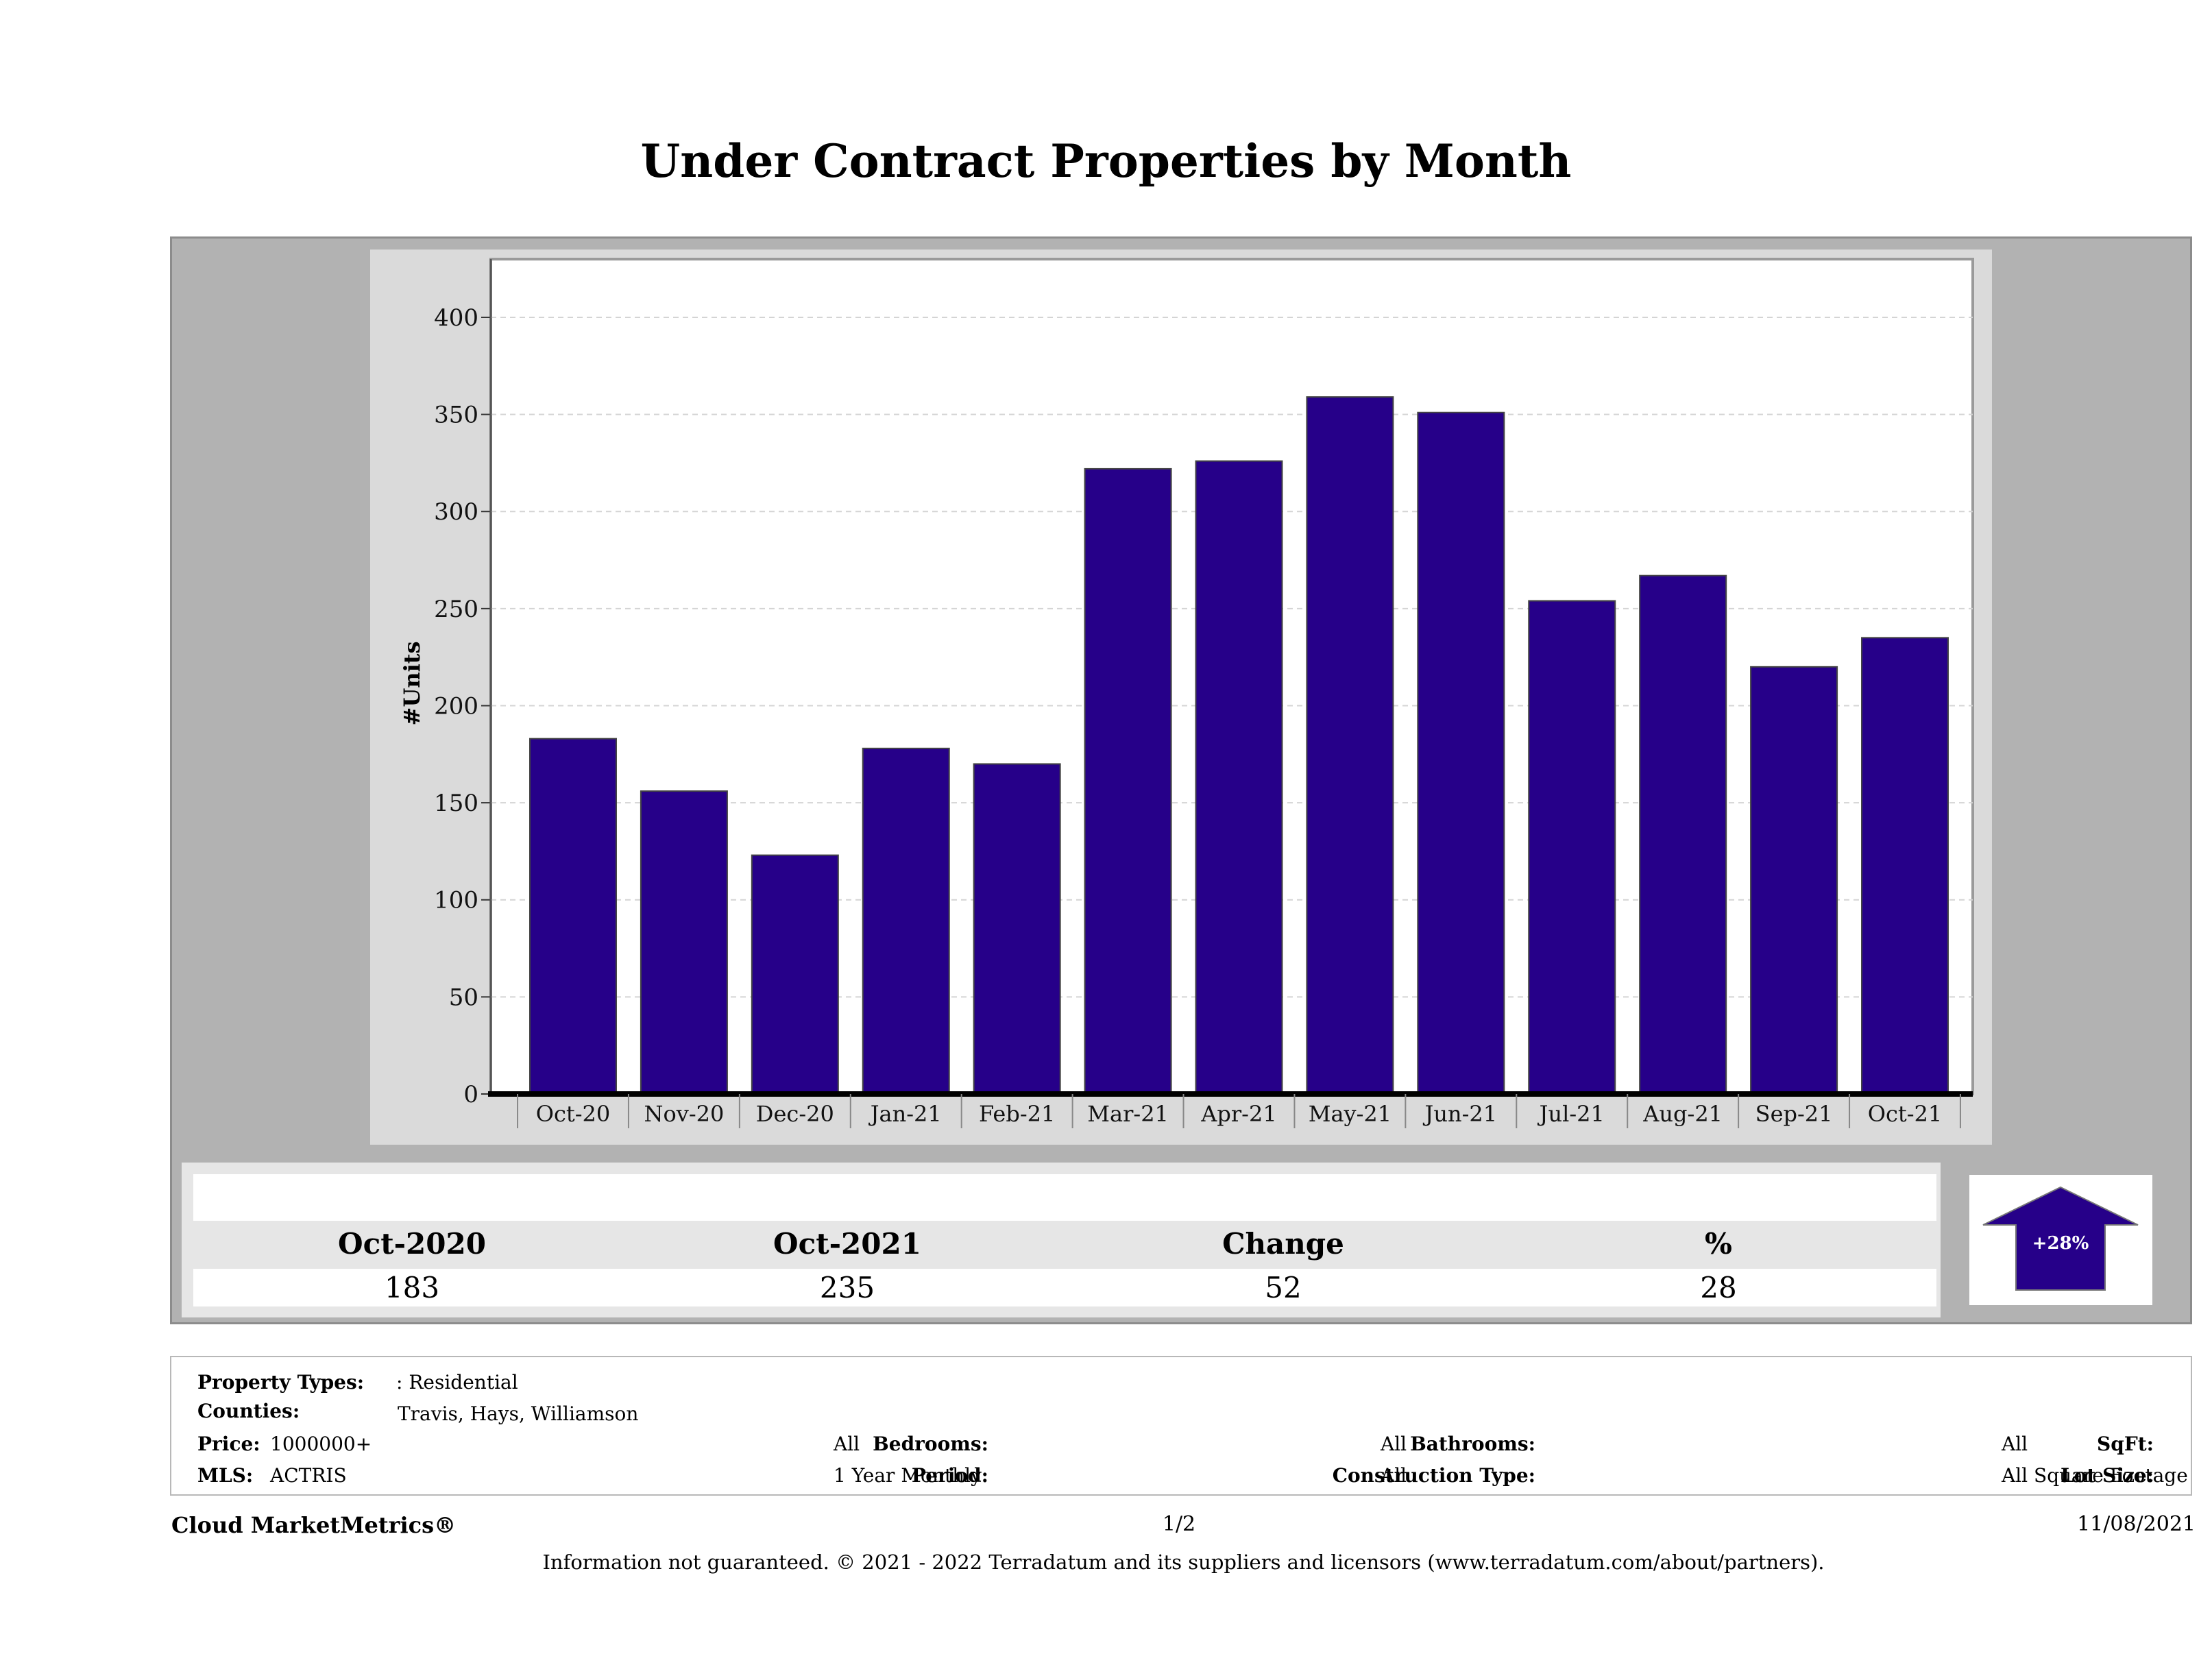  What do you see at coordinates (1572, 1114) in the screenshot?
I see `x-tick-label: Jul-21` at bounding box center [1572, 1114].